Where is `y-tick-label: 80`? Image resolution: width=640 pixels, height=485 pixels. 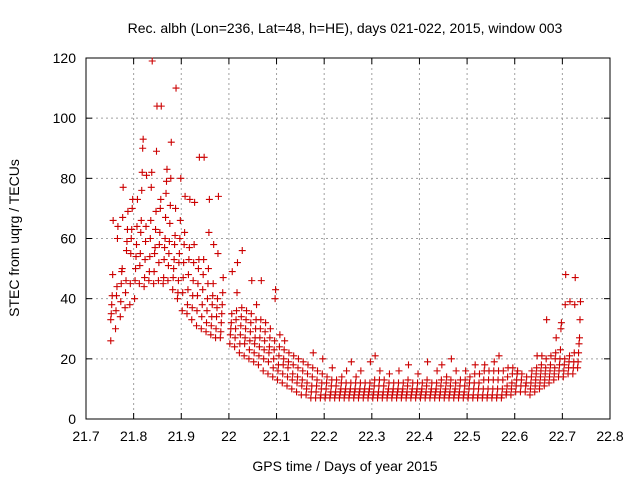
y-tick-label: 80 is located at coordinates (68, 178).